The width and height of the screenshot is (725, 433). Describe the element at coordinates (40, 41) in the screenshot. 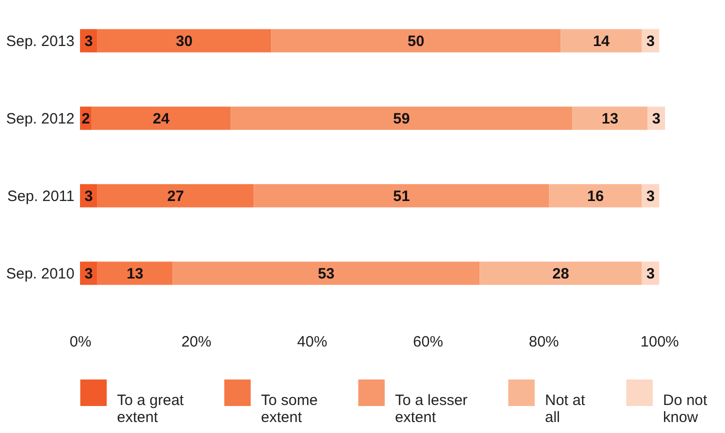

I see `y-tick-label: Sep. 2013` at that location.